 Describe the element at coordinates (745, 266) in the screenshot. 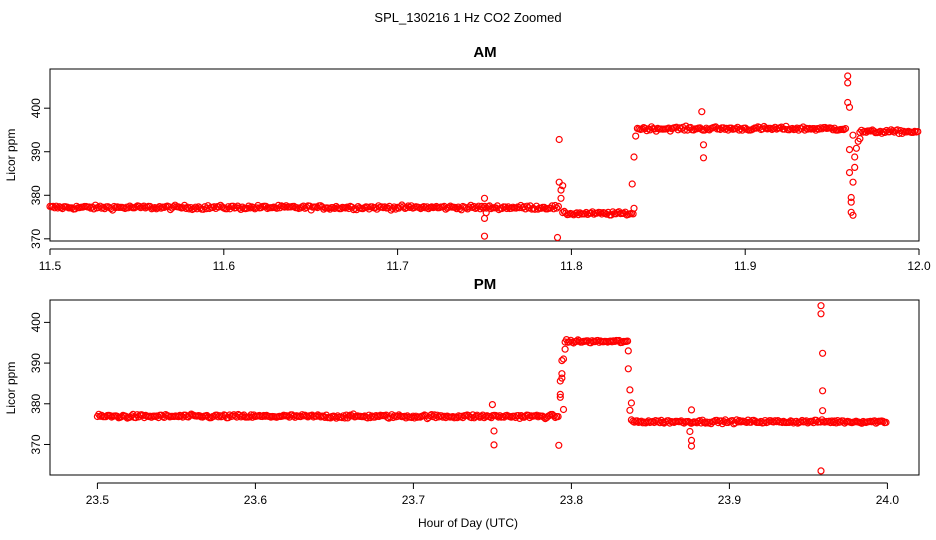

I see `am-x-tick-label: 11.9` at that location.